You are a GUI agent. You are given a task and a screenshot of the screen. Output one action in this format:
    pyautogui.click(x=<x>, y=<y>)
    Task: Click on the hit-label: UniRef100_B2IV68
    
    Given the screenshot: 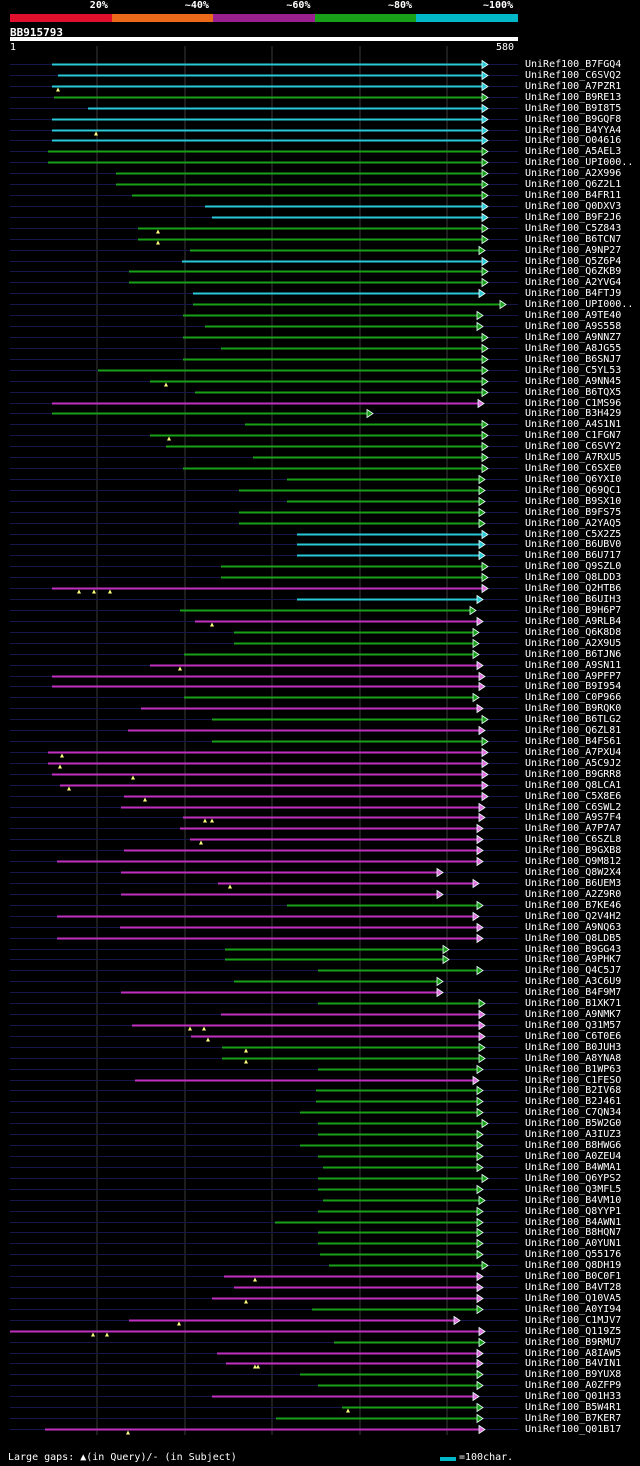 What is the action you would take?
    pyautogui.click(x=573, y=1090)
    